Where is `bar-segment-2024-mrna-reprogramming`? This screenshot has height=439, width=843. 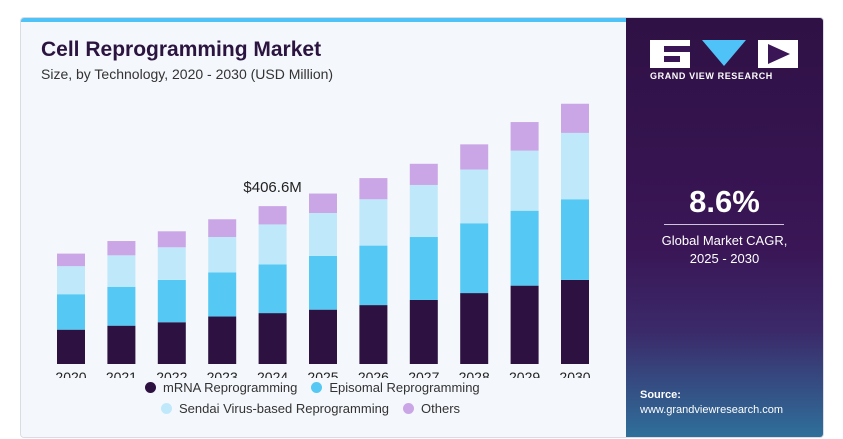
bar-segment-2024-mrna-reprogramming is located at coordinates (272, 338).